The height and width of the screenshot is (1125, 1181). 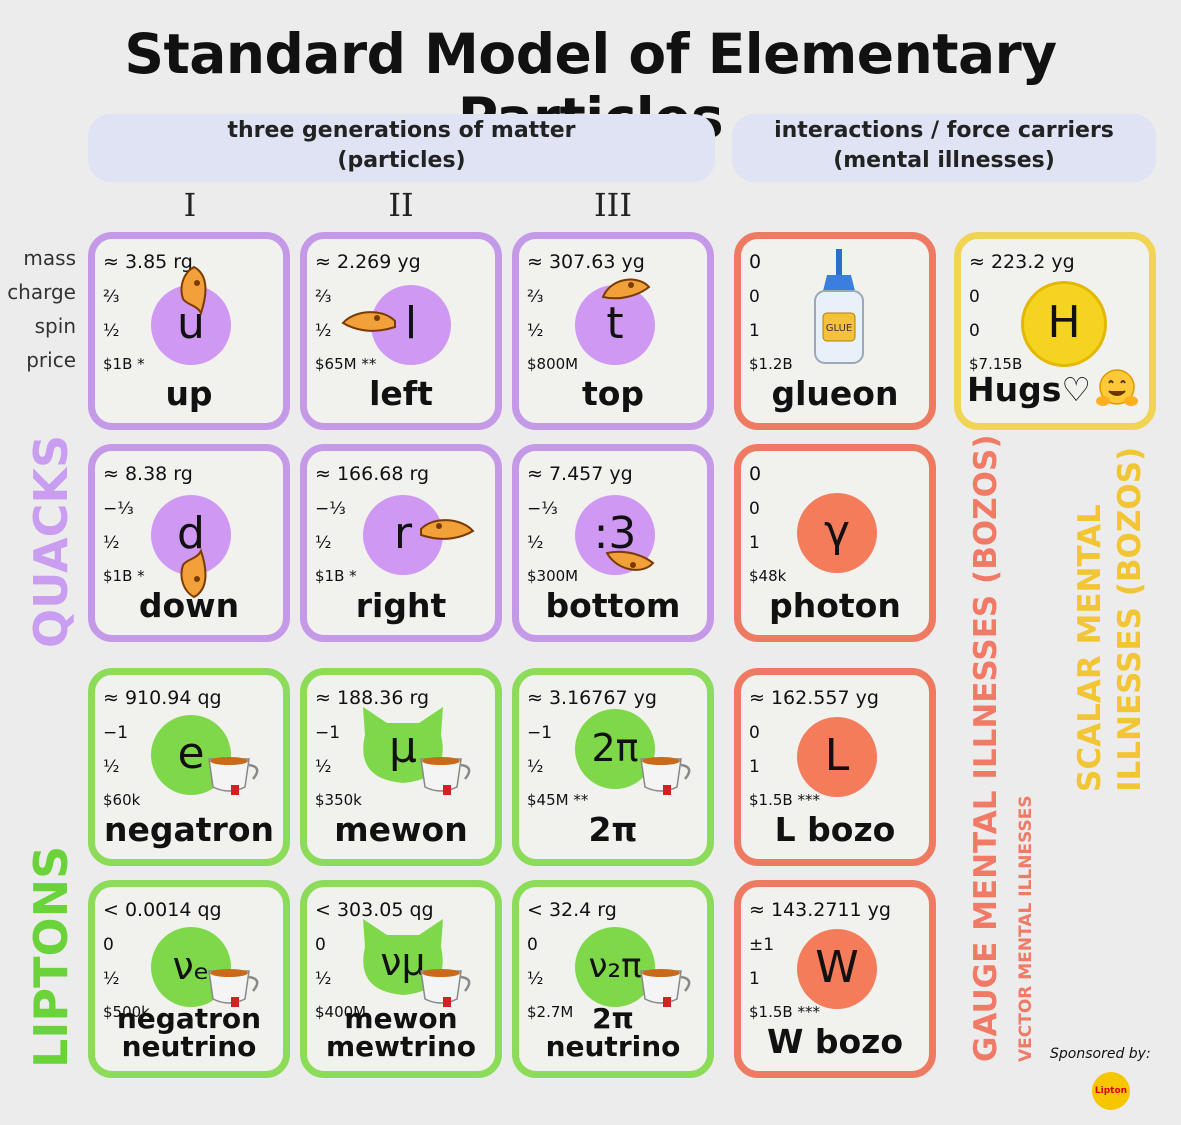 I want to click on price-value: $800M, so click(x=553, y=364).